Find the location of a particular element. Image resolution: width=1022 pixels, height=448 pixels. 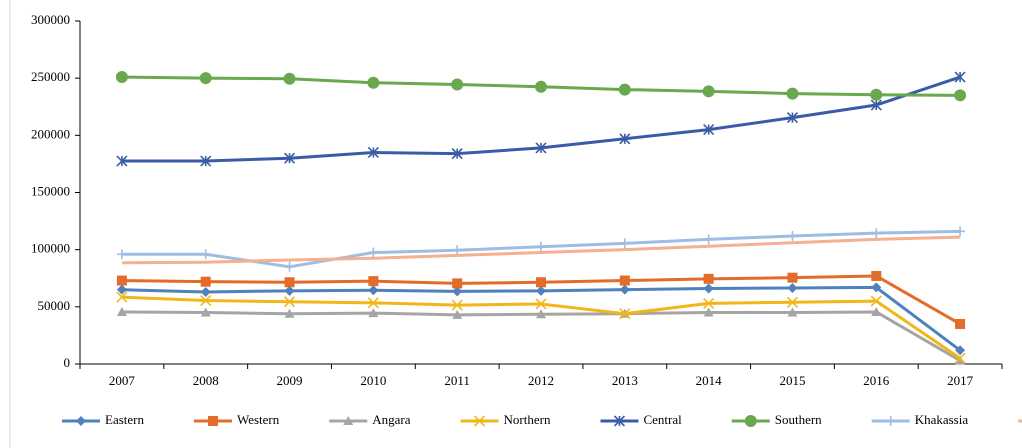

legend-label: Central is located at coordinates (662, 419).